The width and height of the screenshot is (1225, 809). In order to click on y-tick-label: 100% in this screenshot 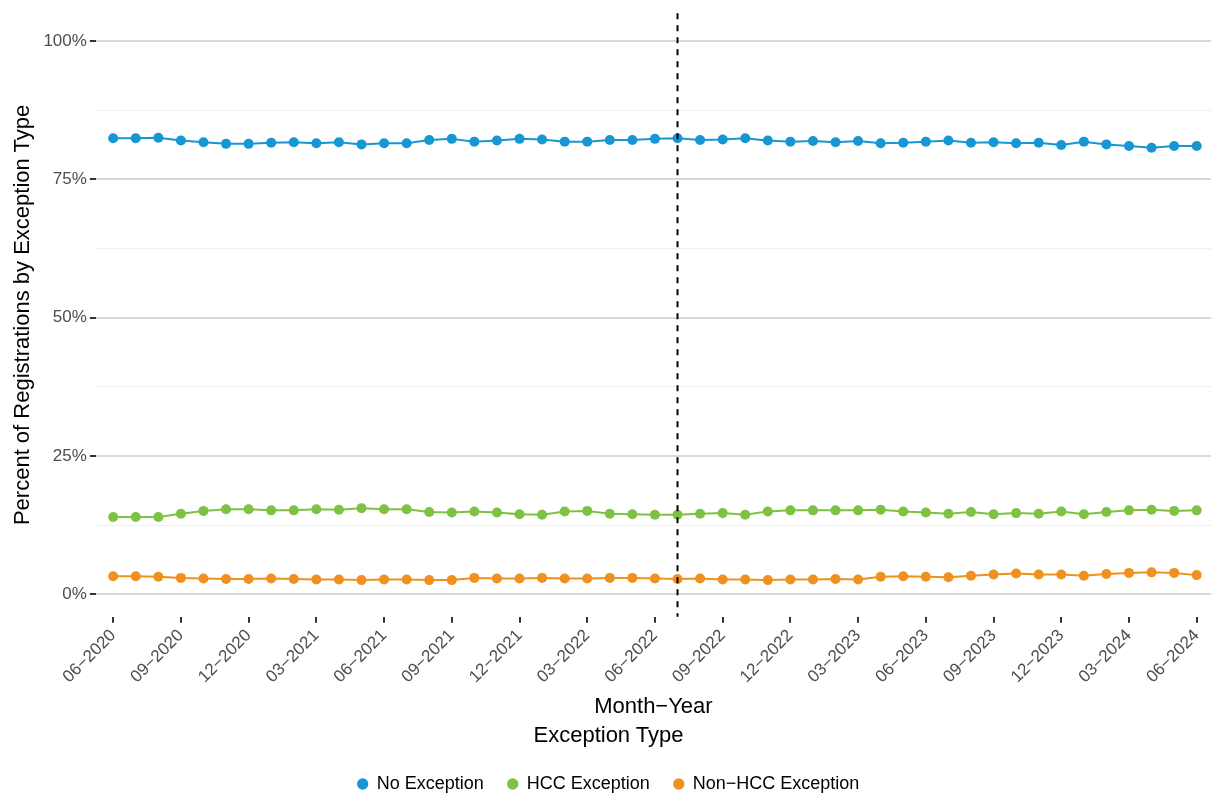, I will do `click(65, 40)`.